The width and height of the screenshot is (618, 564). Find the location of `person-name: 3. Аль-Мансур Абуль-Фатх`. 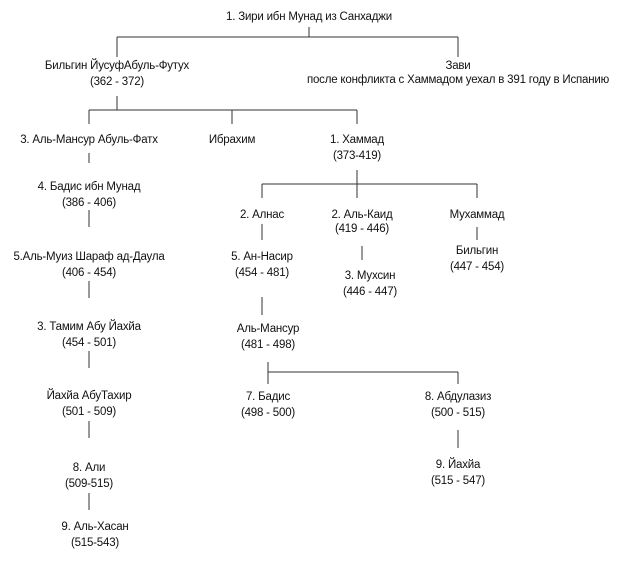

person-name: 3. Аль-Мансур Абуль-Фатх is located at coordinates (89, 140).